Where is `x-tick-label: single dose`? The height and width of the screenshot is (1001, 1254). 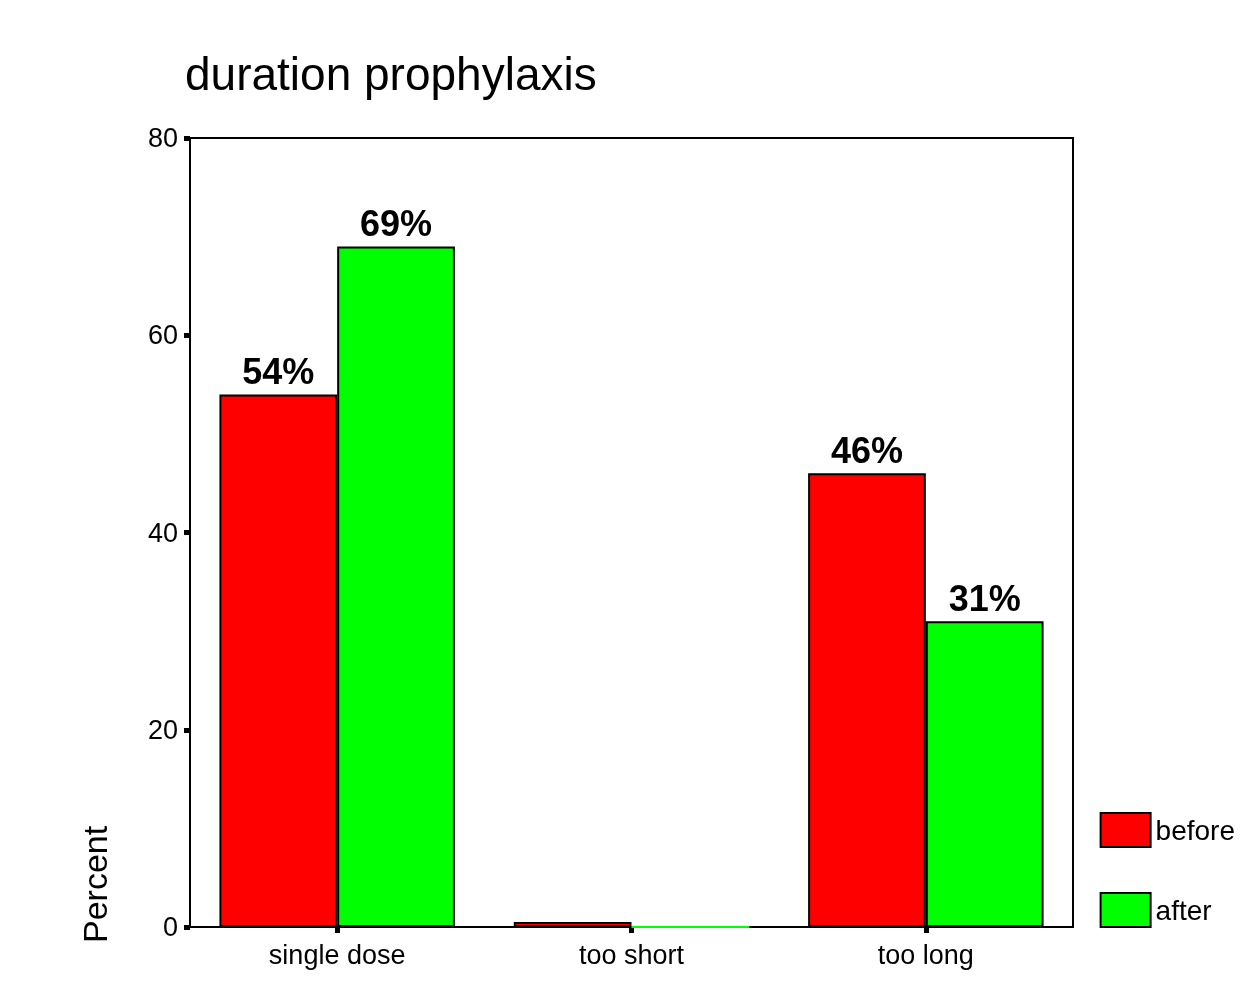 x-tick-label: single dose is located at coordinates (337, 954).